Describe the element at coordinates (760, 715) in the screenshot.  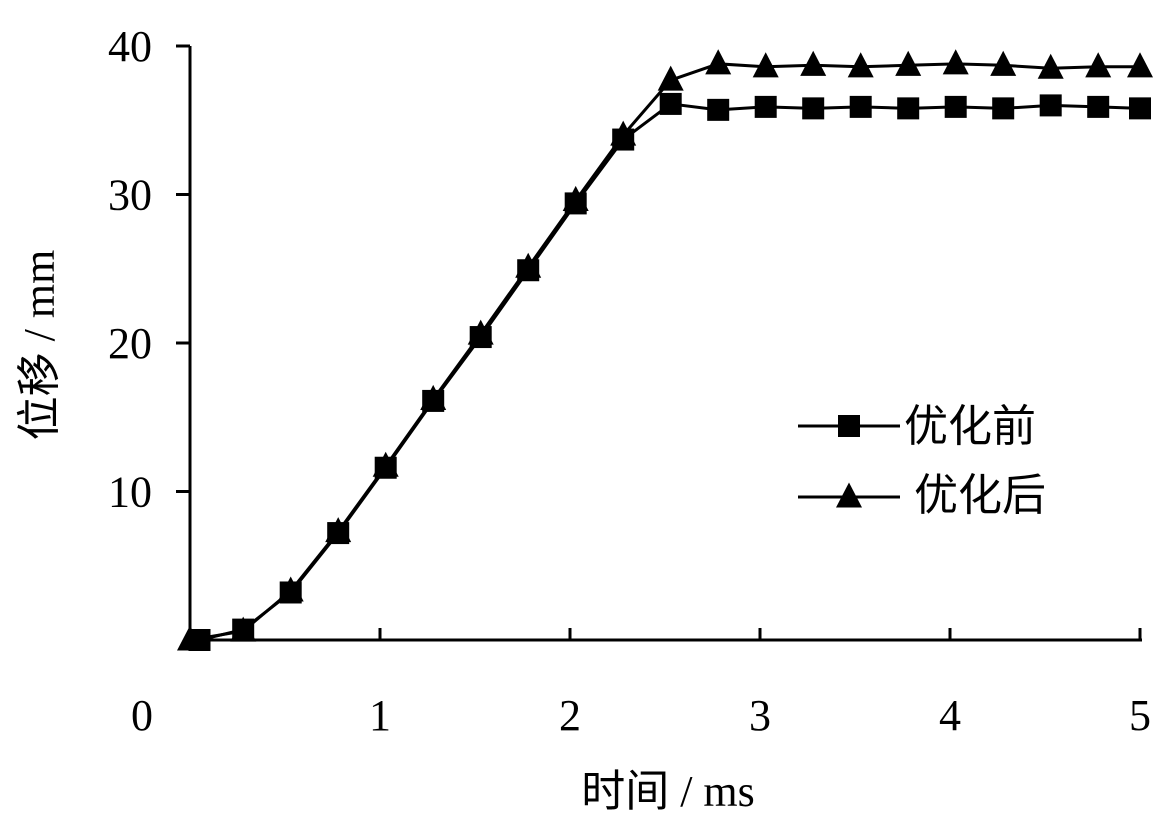
I see `x-tick-label: 3` at that location.